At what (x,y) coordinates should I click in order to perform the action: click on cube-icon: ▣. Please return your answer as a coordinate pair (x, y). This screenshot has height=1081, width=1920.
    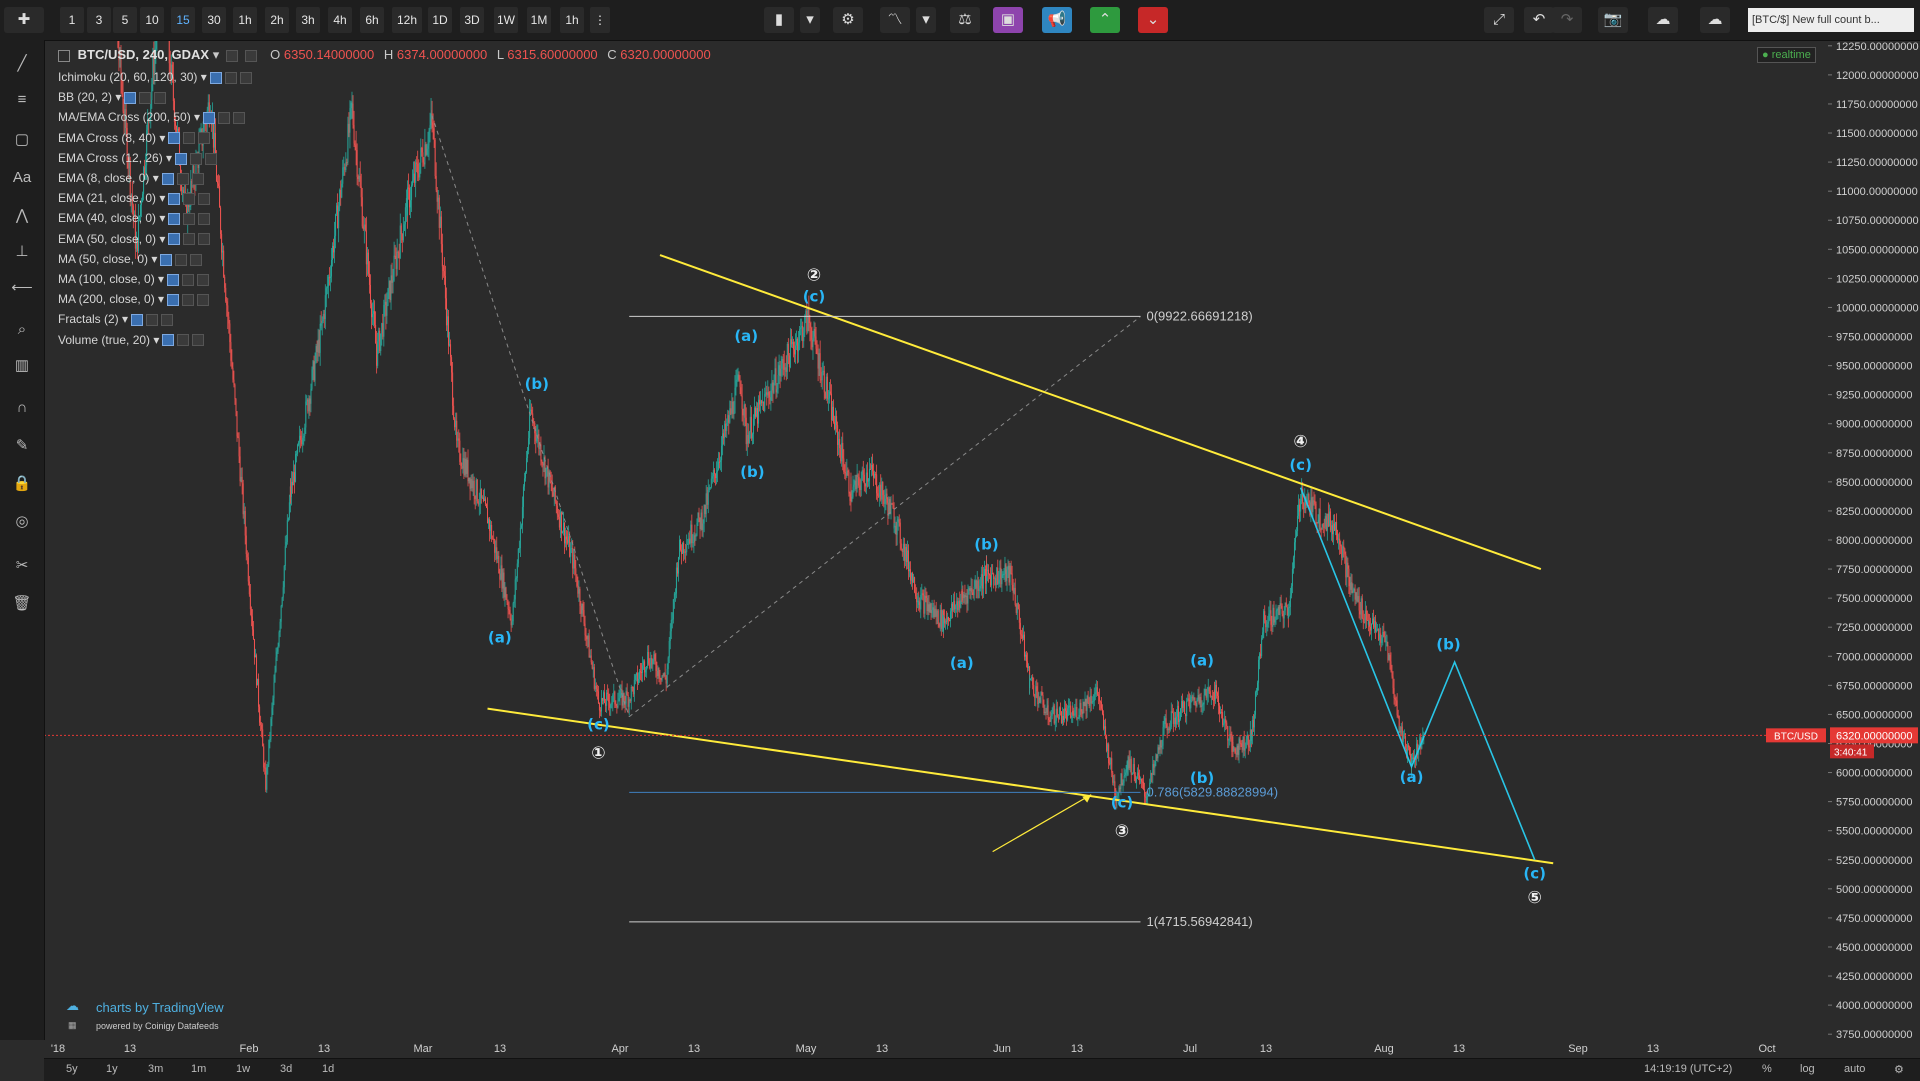
    Looking at the image, I should click on (1008, 20).